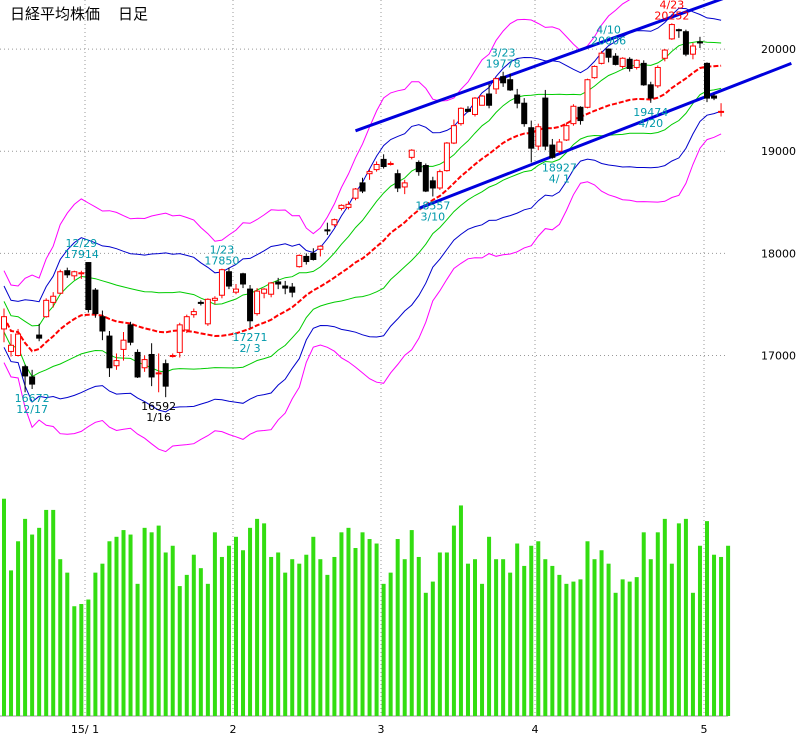 This screenshot has width=800, height=740. What do you see at coordinates (432, 205) in the screenshot?
I see `annotation-value: 18557` at bounding box center [432, 205].